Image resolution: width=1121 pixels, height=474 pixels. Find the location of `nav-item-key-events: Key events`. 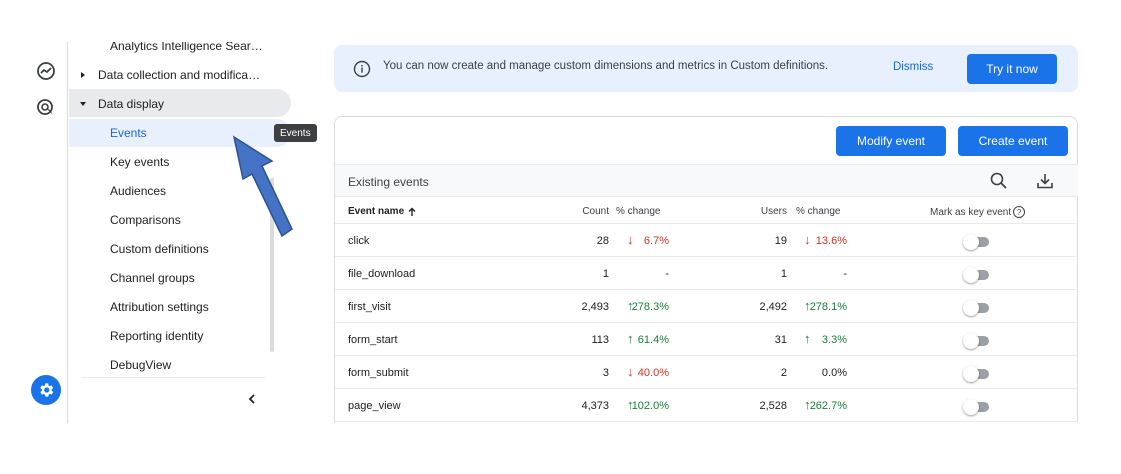

nav-item-key-events: Key events is located at coordinates (140, 161).